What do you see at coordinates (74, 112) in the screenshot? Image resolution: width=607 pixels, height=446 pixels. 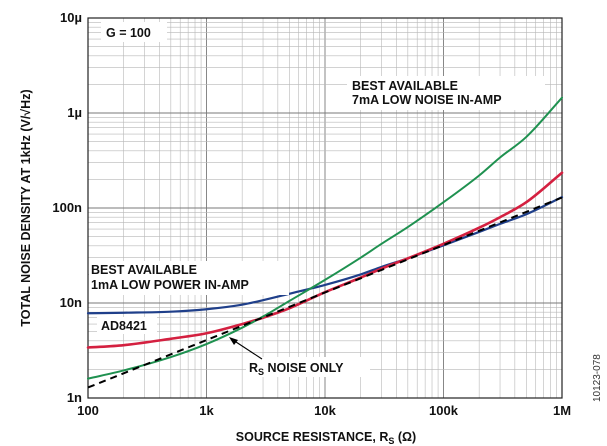 I see `y-tick-label: 1µ` at bounding box center [74, 112].